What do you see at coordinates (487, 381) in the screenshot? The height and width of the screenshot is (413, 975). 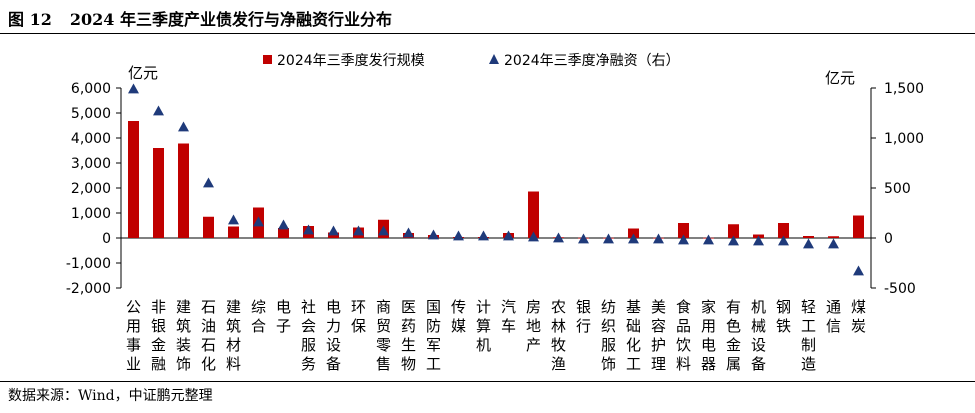 I see `bottom-rule` at bounding box center [487, 381].